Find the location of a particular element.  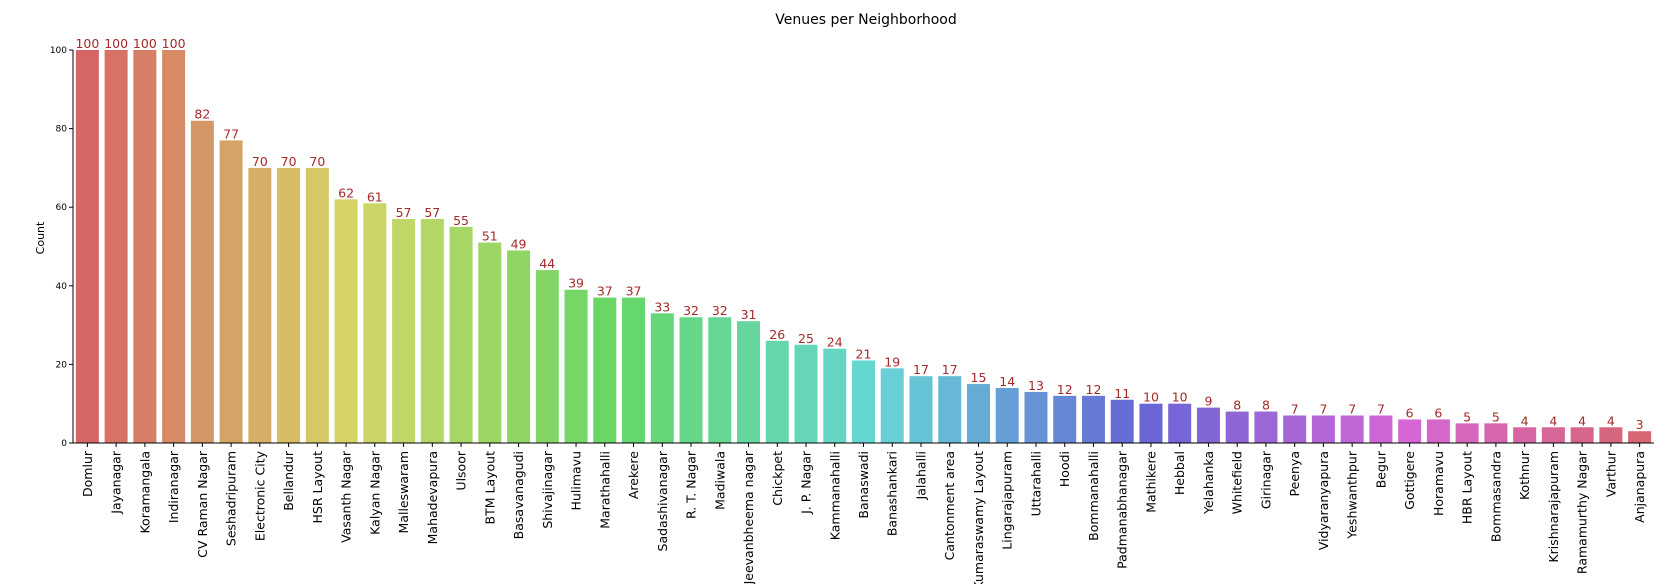

x-tick-label: Jeevanbheema nagar is located at coordinates (748, 517).